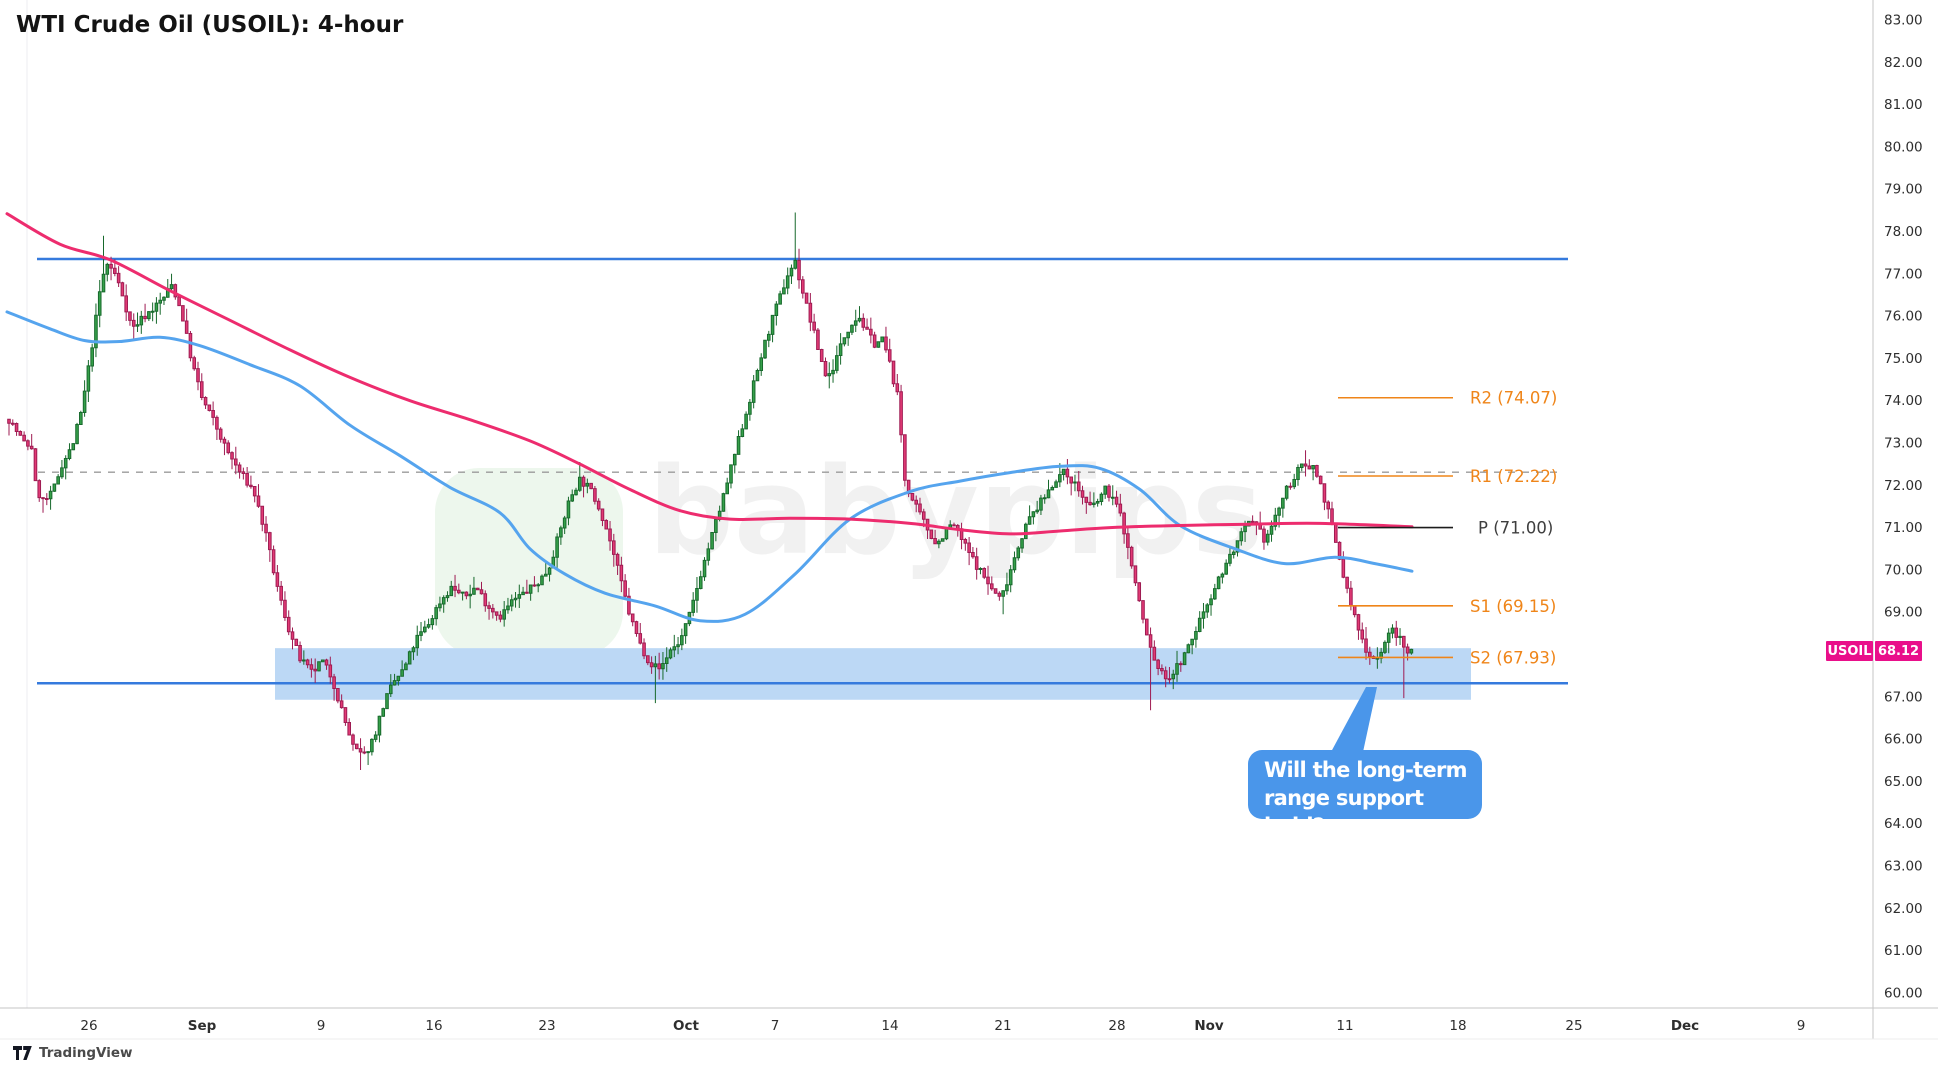 The image size is (1938, 1076). What do you see at coordinates (1903, 401) in the screenshot?
I see `y-axis-label: 74.00` at bounding box center [1903, 401].